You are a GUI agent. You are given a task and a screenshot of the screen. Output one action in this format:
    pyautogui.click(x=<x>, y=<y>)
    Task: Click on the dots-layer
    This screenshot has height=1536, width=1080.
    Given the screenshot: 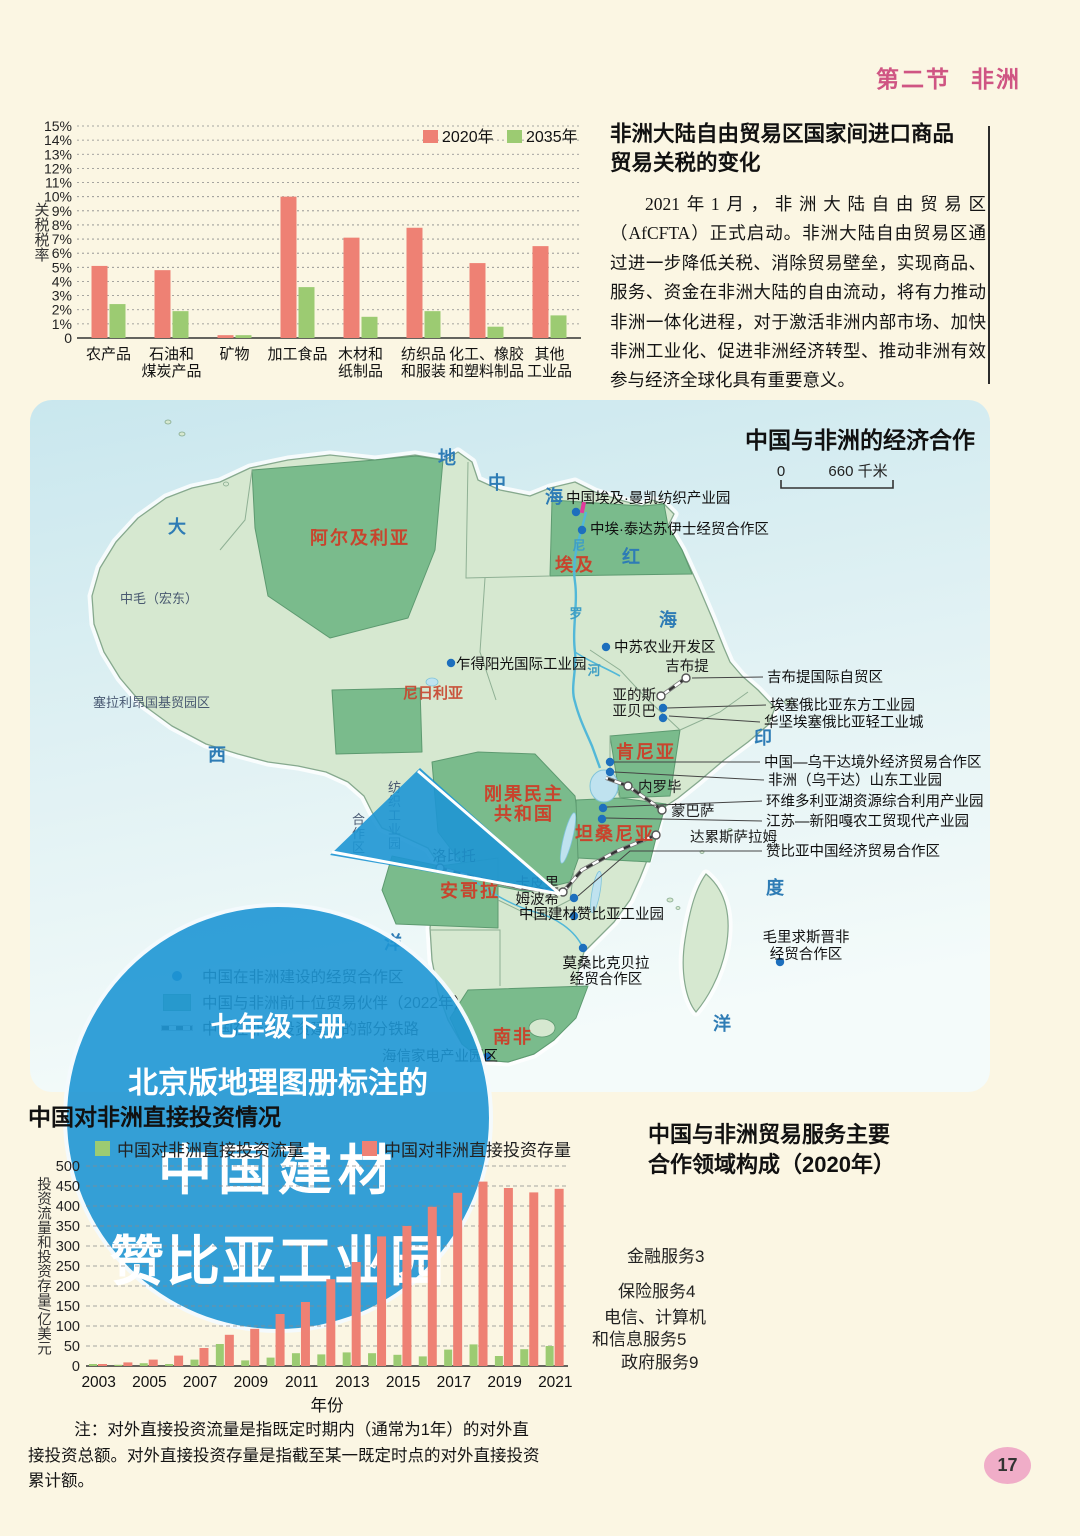 What is the action you would take?
    pyautogui.click(x=610, y=784)
    